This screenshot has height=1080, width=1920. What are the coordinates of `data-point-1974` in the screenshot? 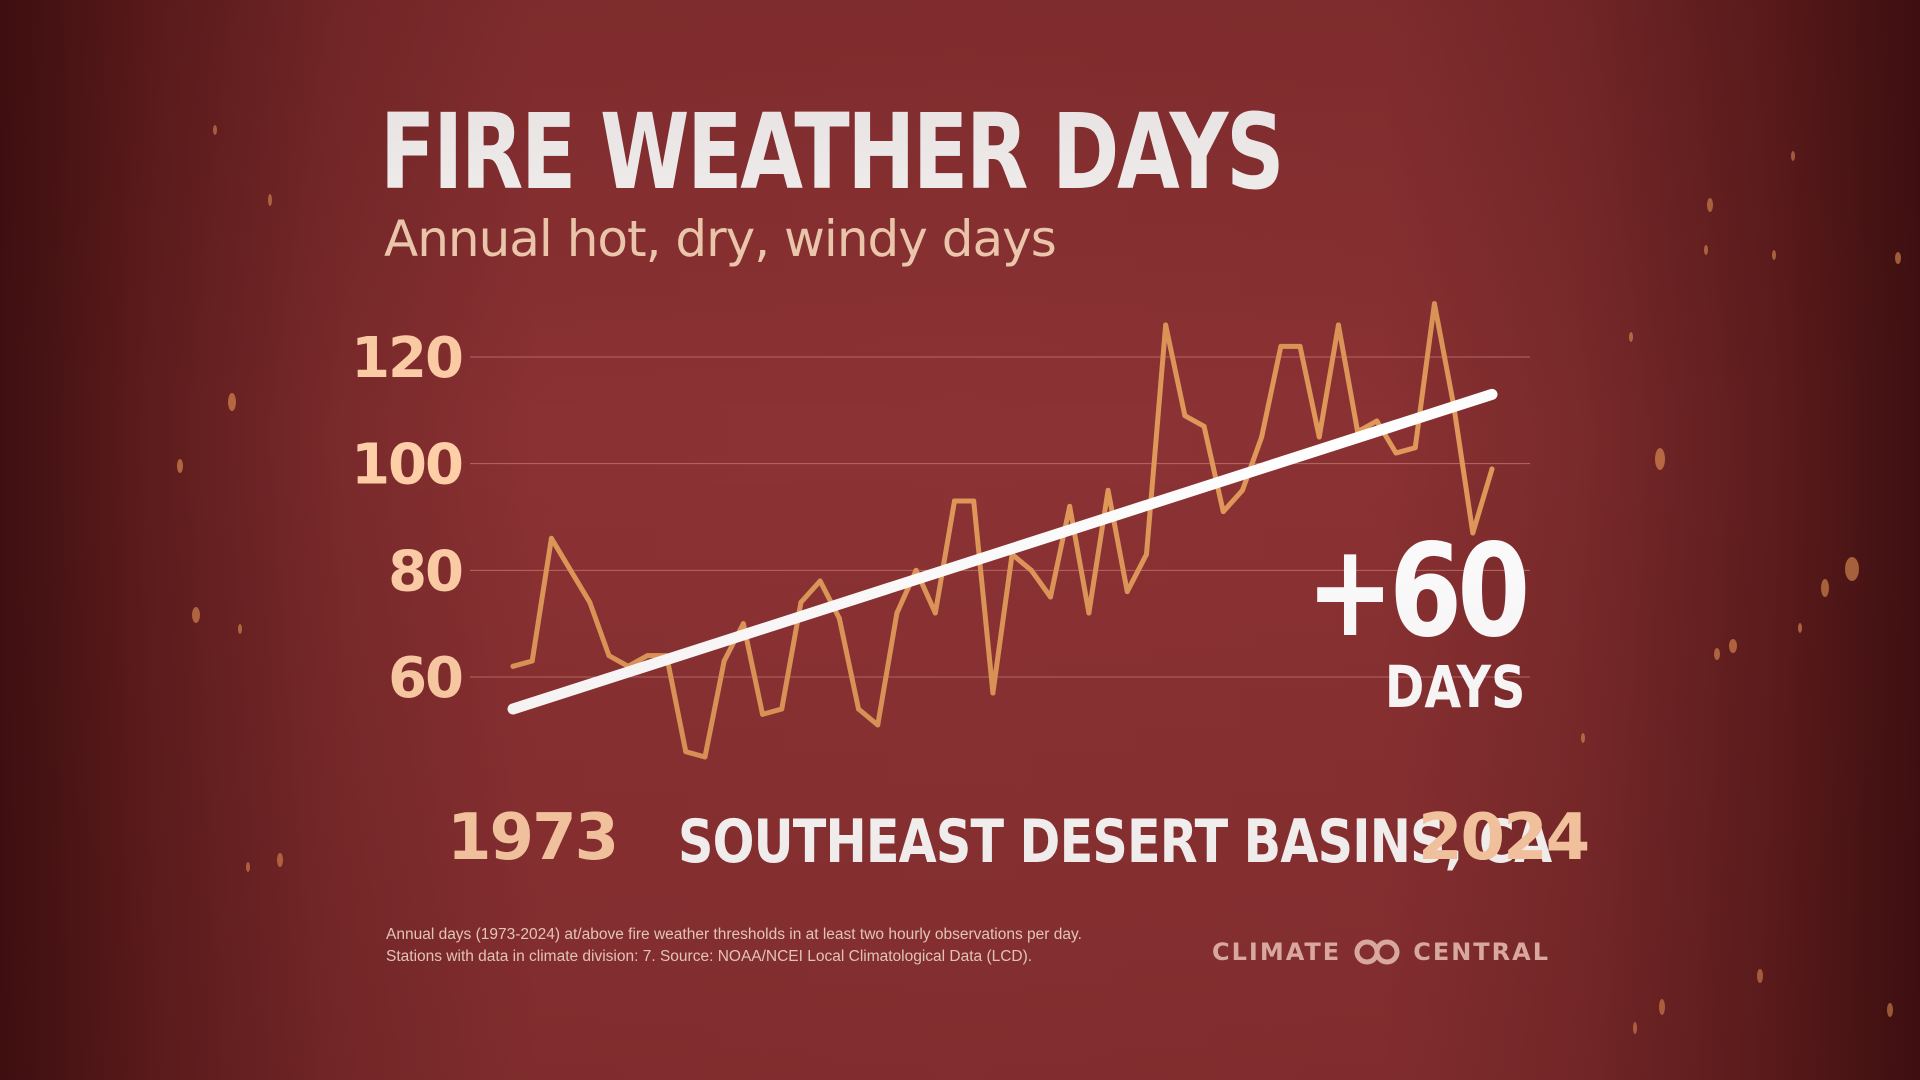 It's located at (532, 661).